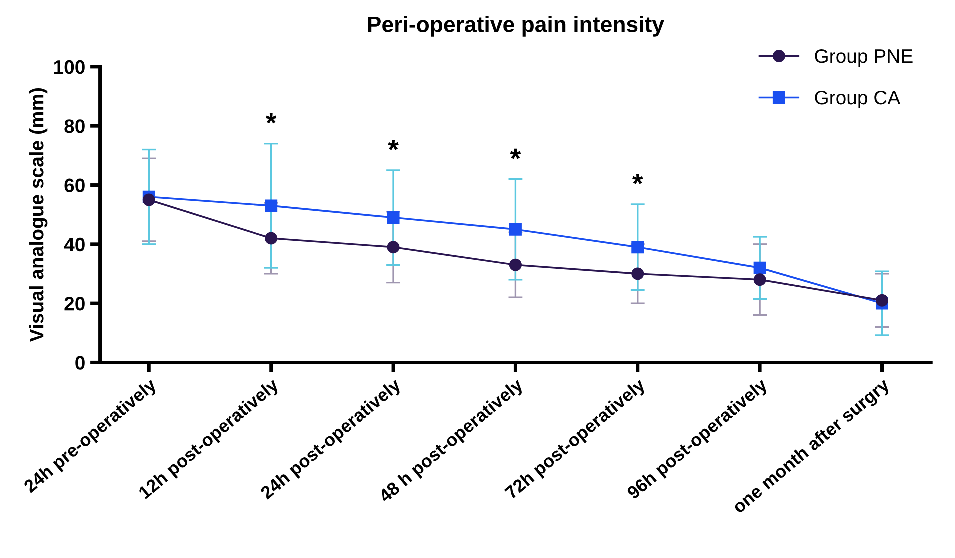 The height and width of the screenshot is (558, 955). What do you see at coordinates (80, 363) in the screenshot?
I see `y-tick-label: 0` at bounding box center [80, 363].